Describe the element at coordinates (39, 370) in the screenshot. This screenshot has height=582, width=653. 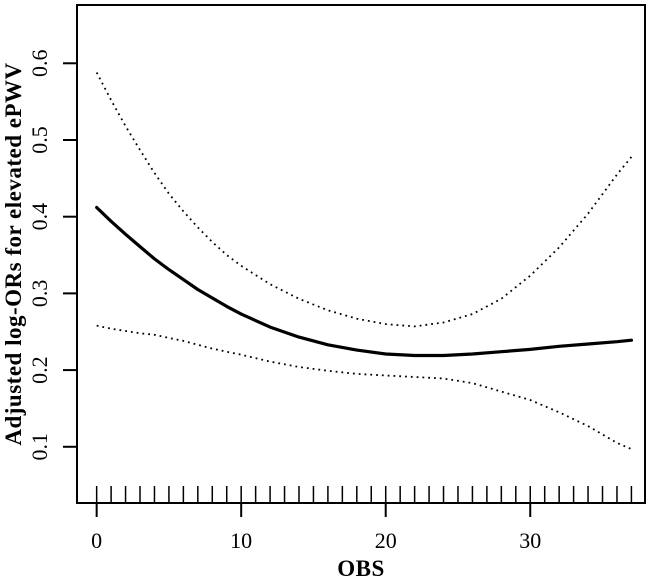
I see `y-axis-tick-label: 0.2` at that location.